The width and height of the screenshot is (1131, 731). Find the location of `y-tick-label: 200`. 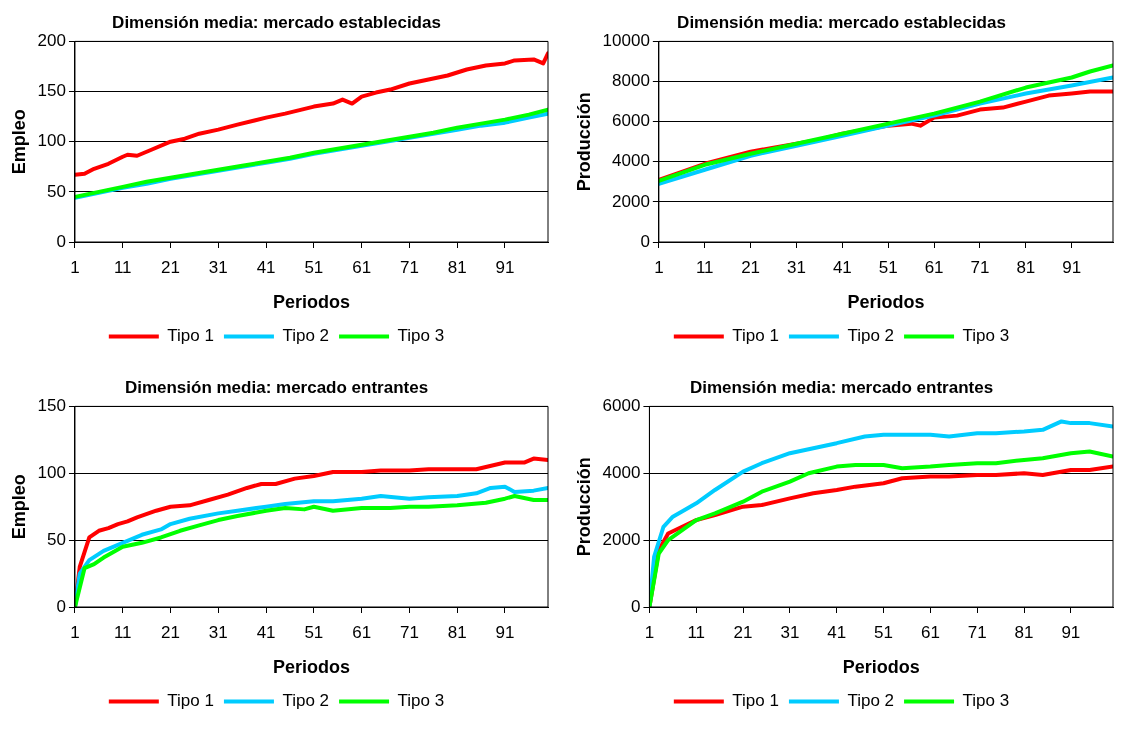

y-tick-label: 200 is located at coordinates (51, 41).